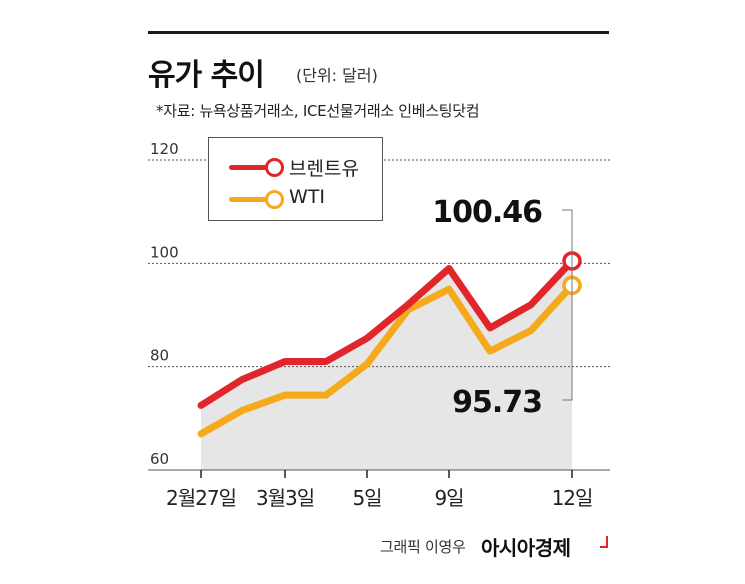 The image size is (745, 584). I want to click on graphic-credit: 그래픽 이영우, so click(423, 547).